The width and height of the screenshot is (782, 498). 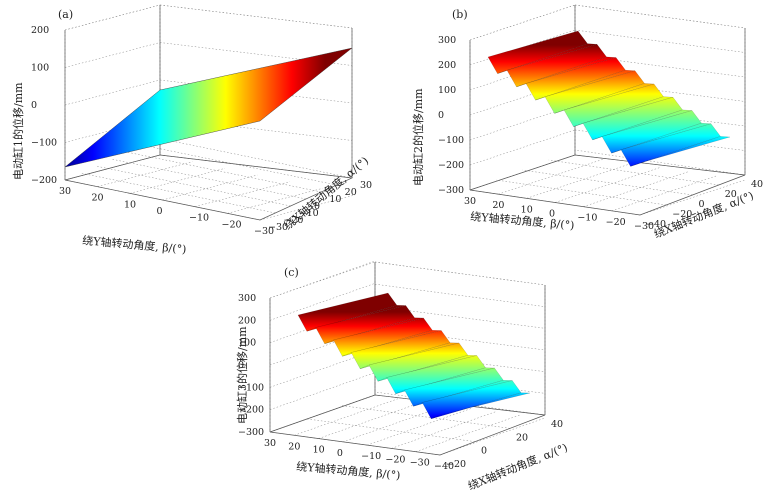 What do you see at coordinates (270, 443) in the screenshot?
I see `panel-c-x-tick: 30` at bounding box center [270, 443].